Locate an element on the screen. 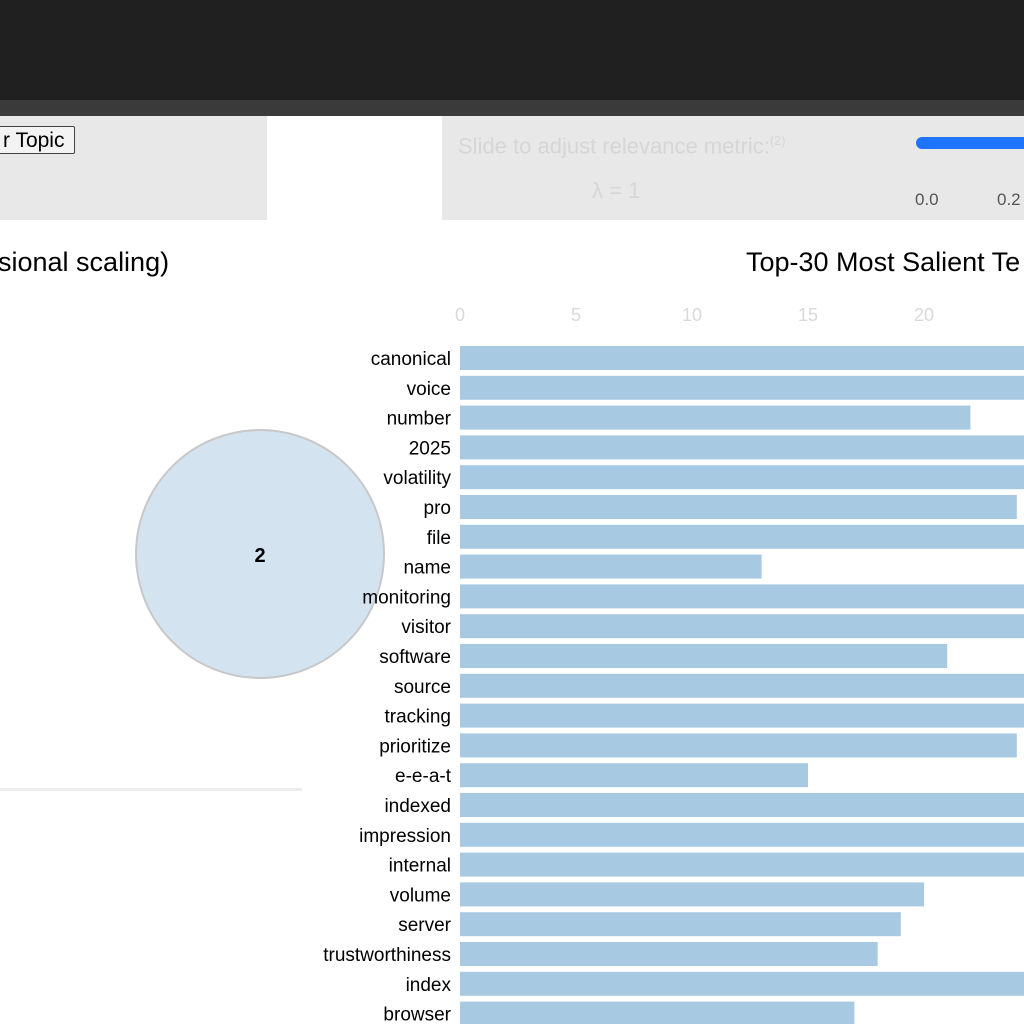  x-tick-label: 5 is located at coordinates (576, 315).